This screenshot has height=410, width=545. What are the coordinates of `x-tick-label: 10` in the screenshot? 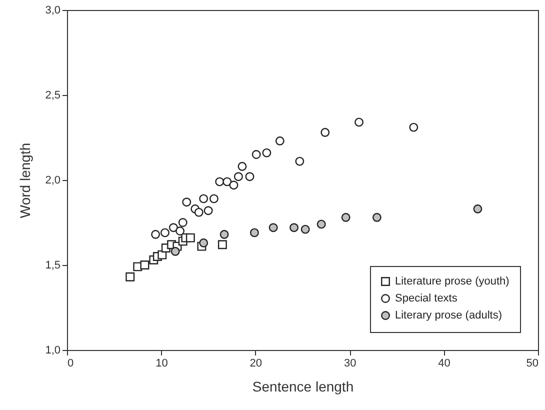 It's located at (162, 364).